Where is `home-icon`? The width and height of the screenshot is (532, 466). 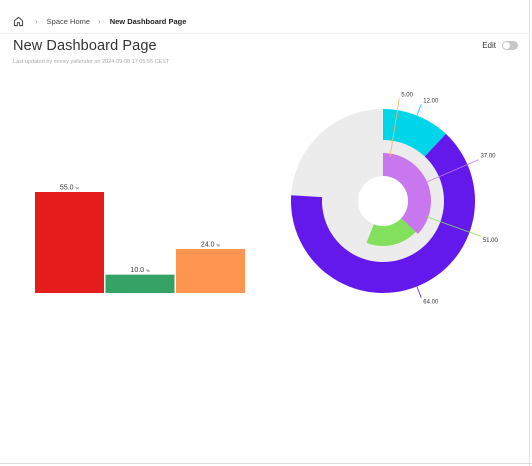 home-icon is located at coordinates (18, 21).